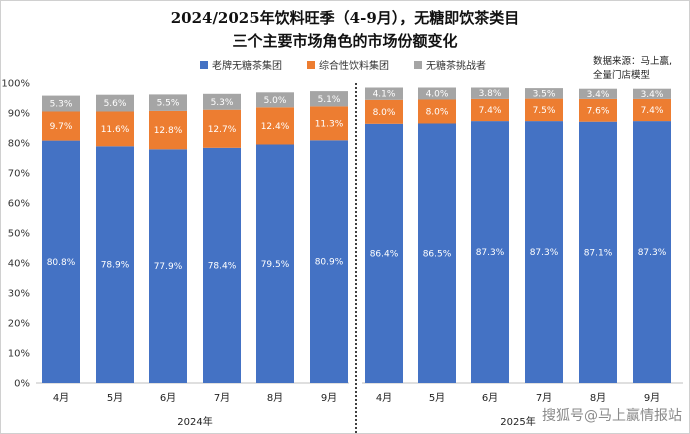  I want to click on y-tick-label: 60%, so click(19, 204).